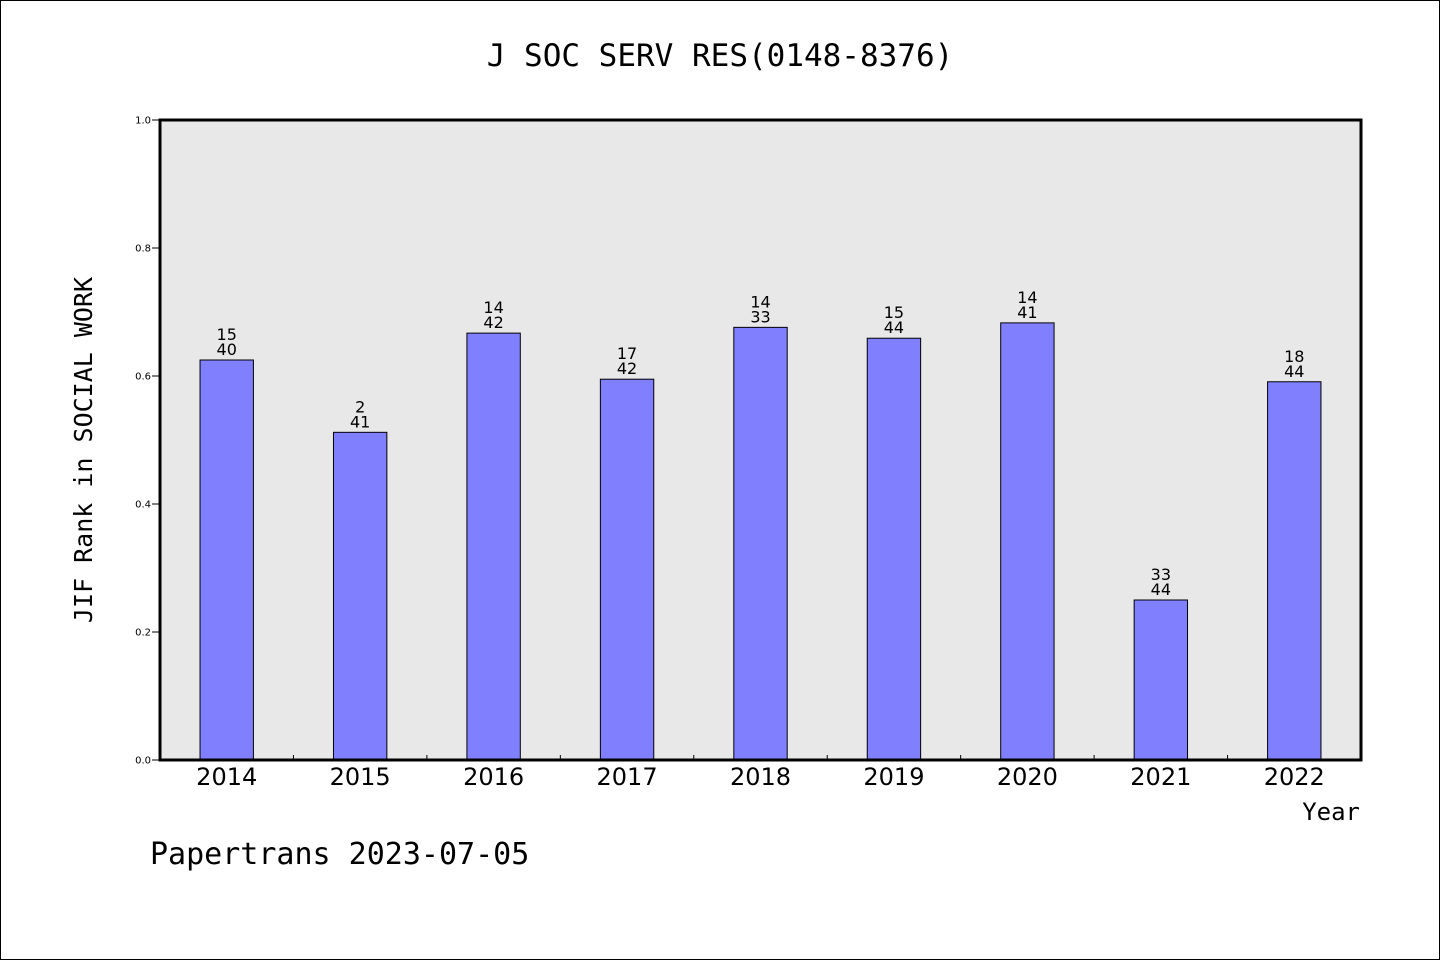 The image size is (1440, 960). What do you see at coordinates (720, 56) in the screenshot?
I see `chart-title: J SOC SERV RES(0148-8376)` at bounding box center [720, 56].